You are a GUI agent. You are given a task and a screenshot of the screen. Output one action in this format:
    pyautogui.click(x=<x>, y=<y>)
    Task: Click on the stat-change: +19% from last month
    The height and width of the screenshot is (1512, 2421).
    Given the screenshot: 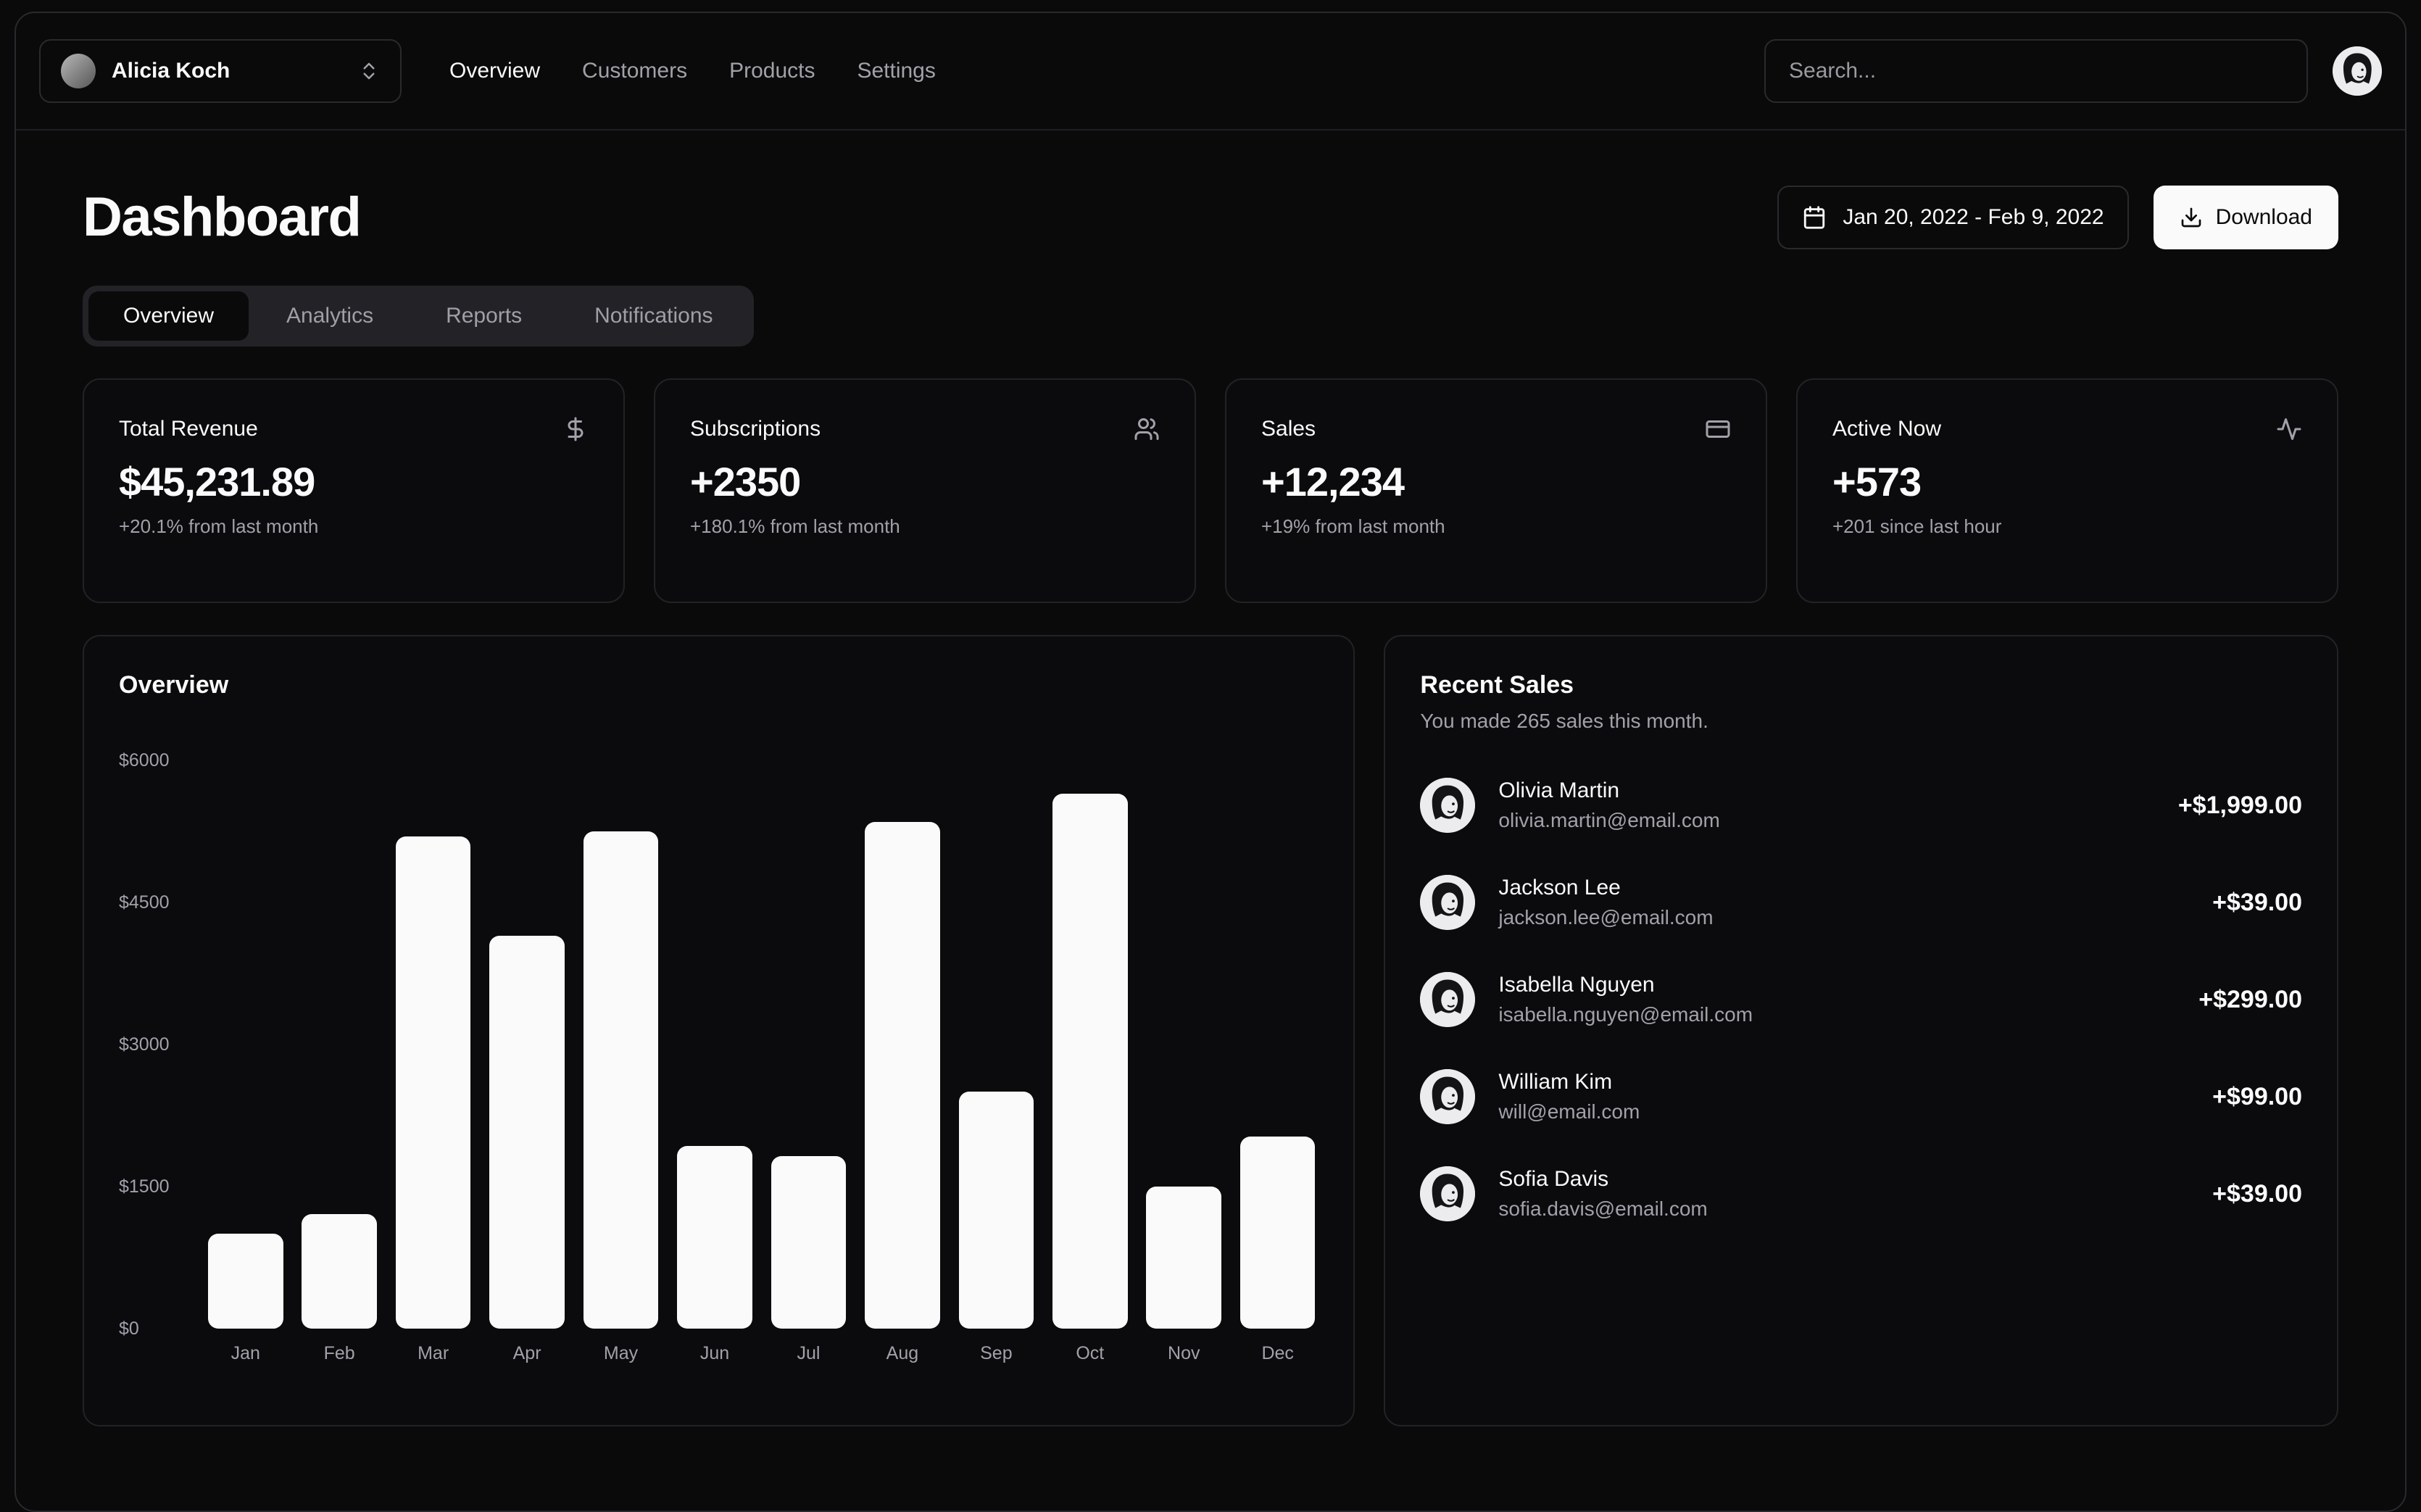 What is the action you would take?
    pyautogui.click(x=1353, y=526)
    